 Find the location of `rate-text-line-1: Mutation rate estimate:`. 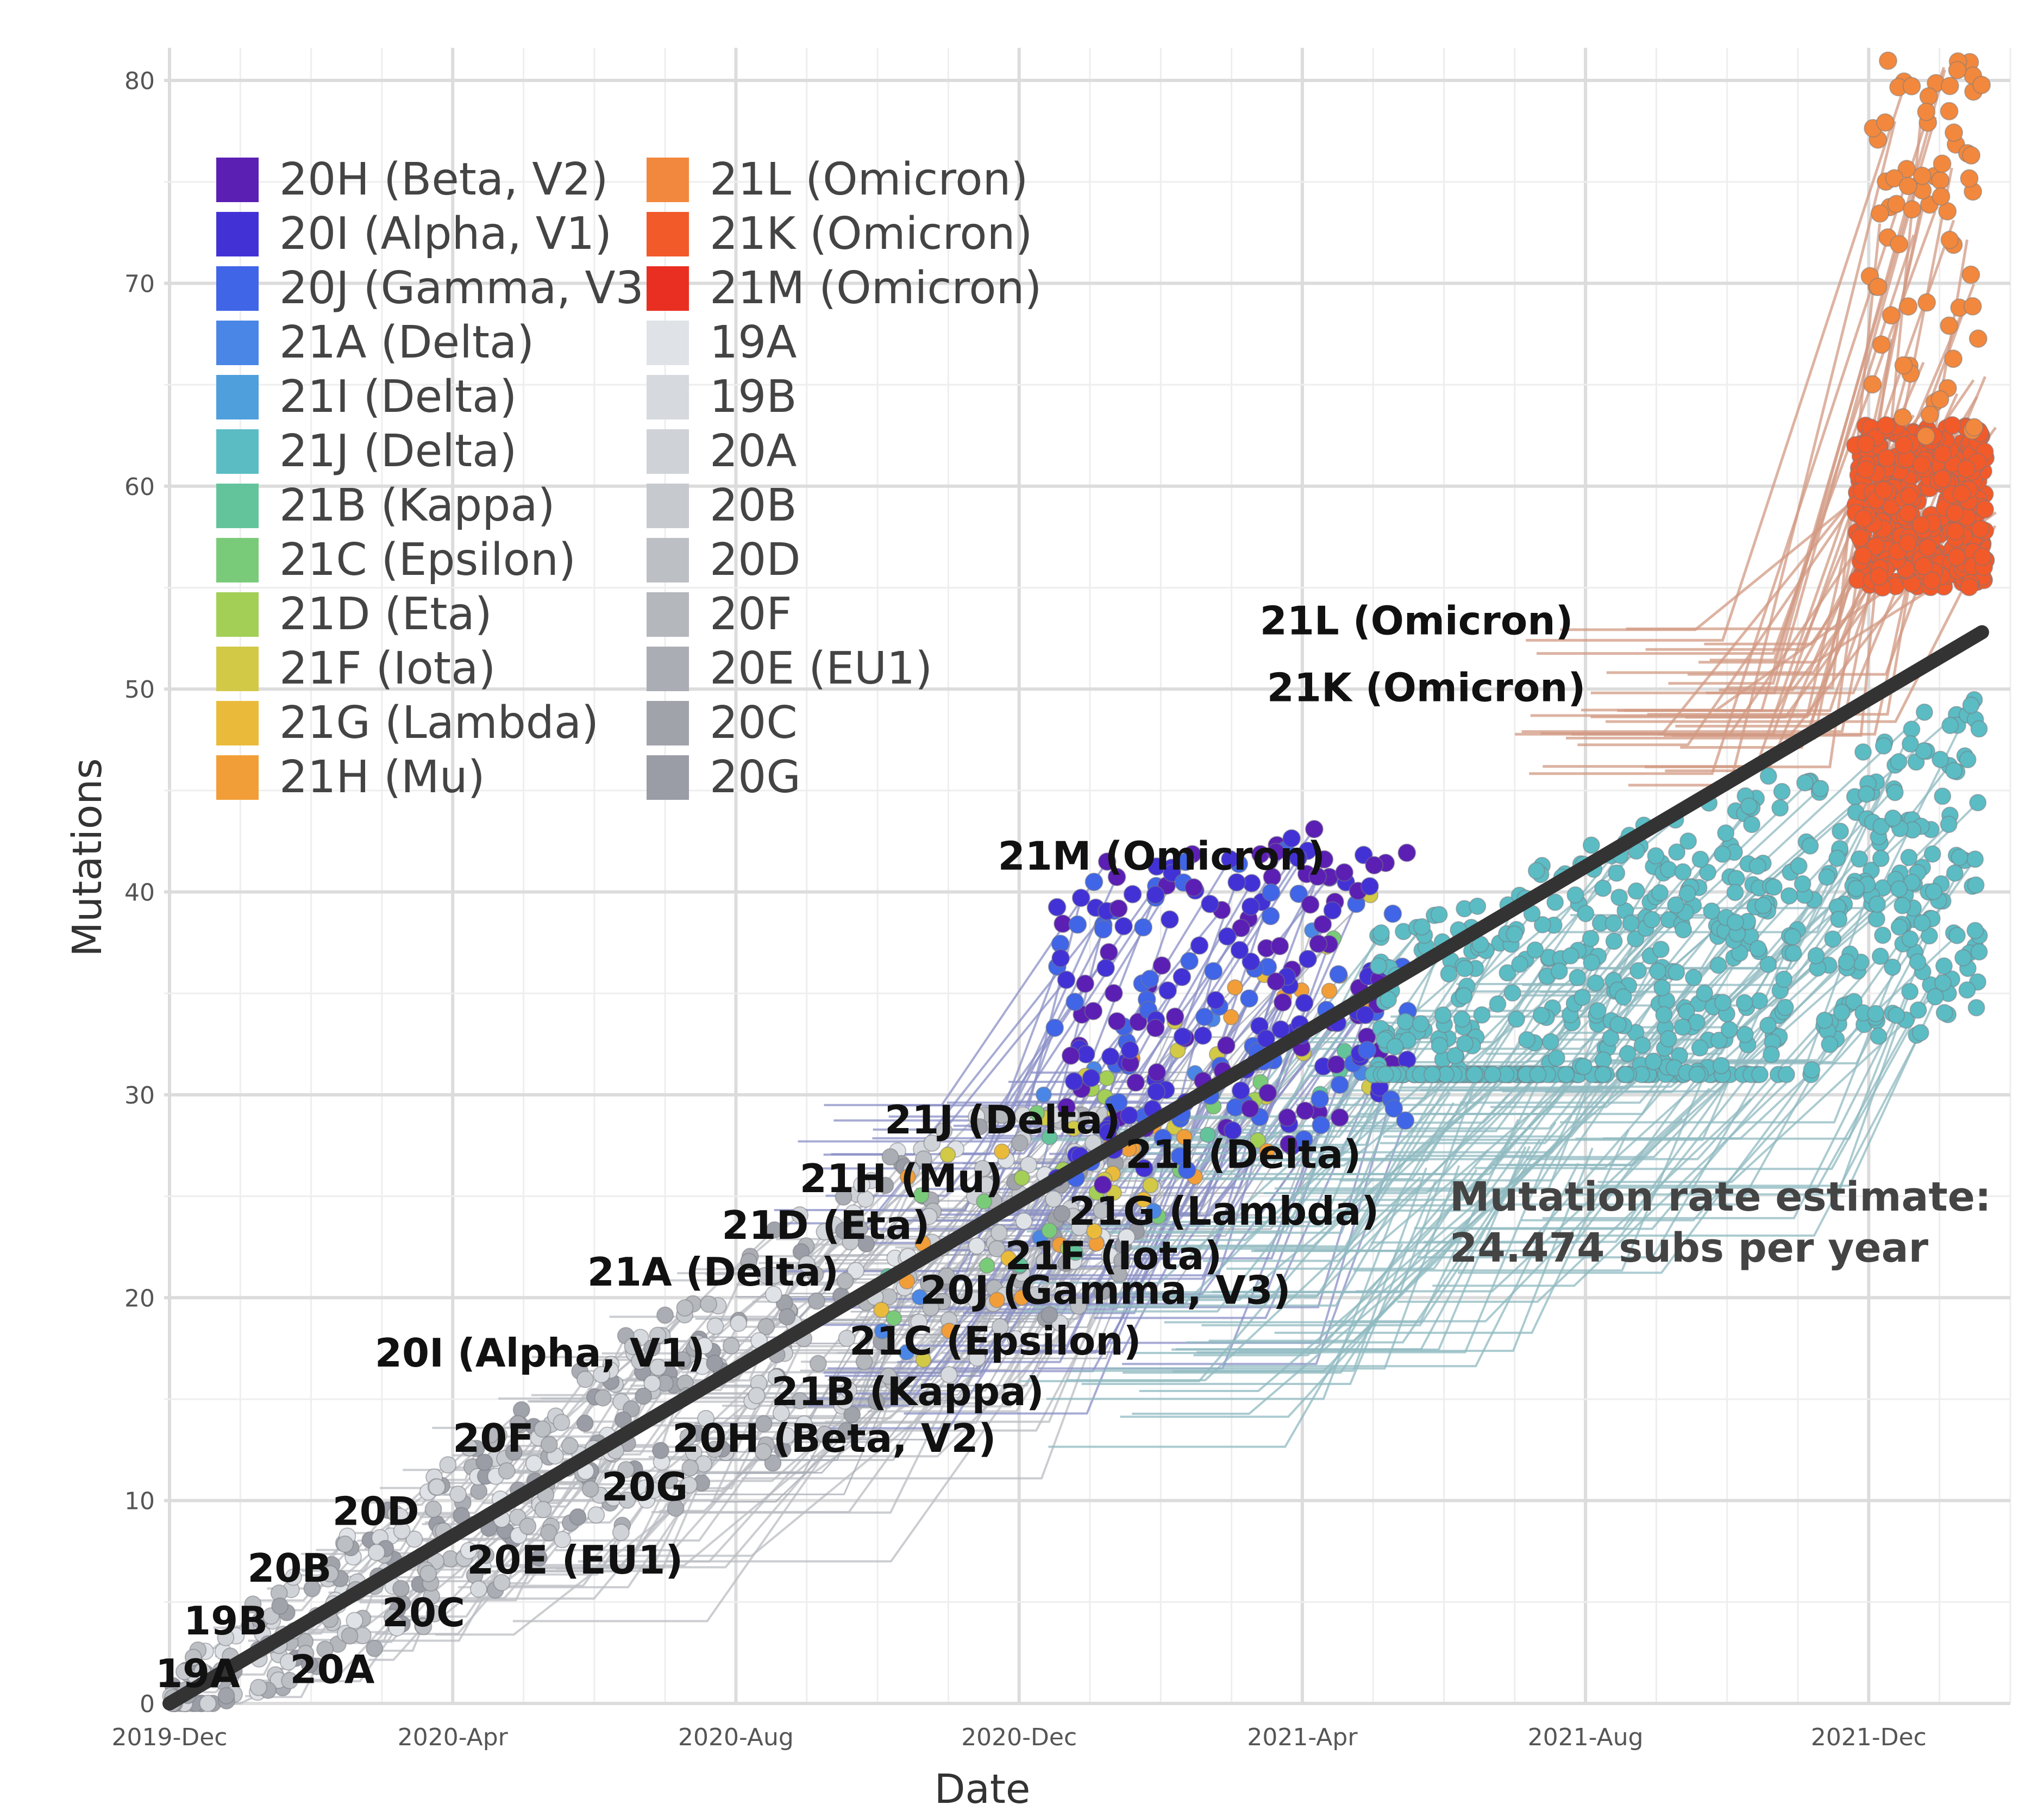

rate-text-line-1: Mutation rate estimate: is located at coordinates (1720, 1197).